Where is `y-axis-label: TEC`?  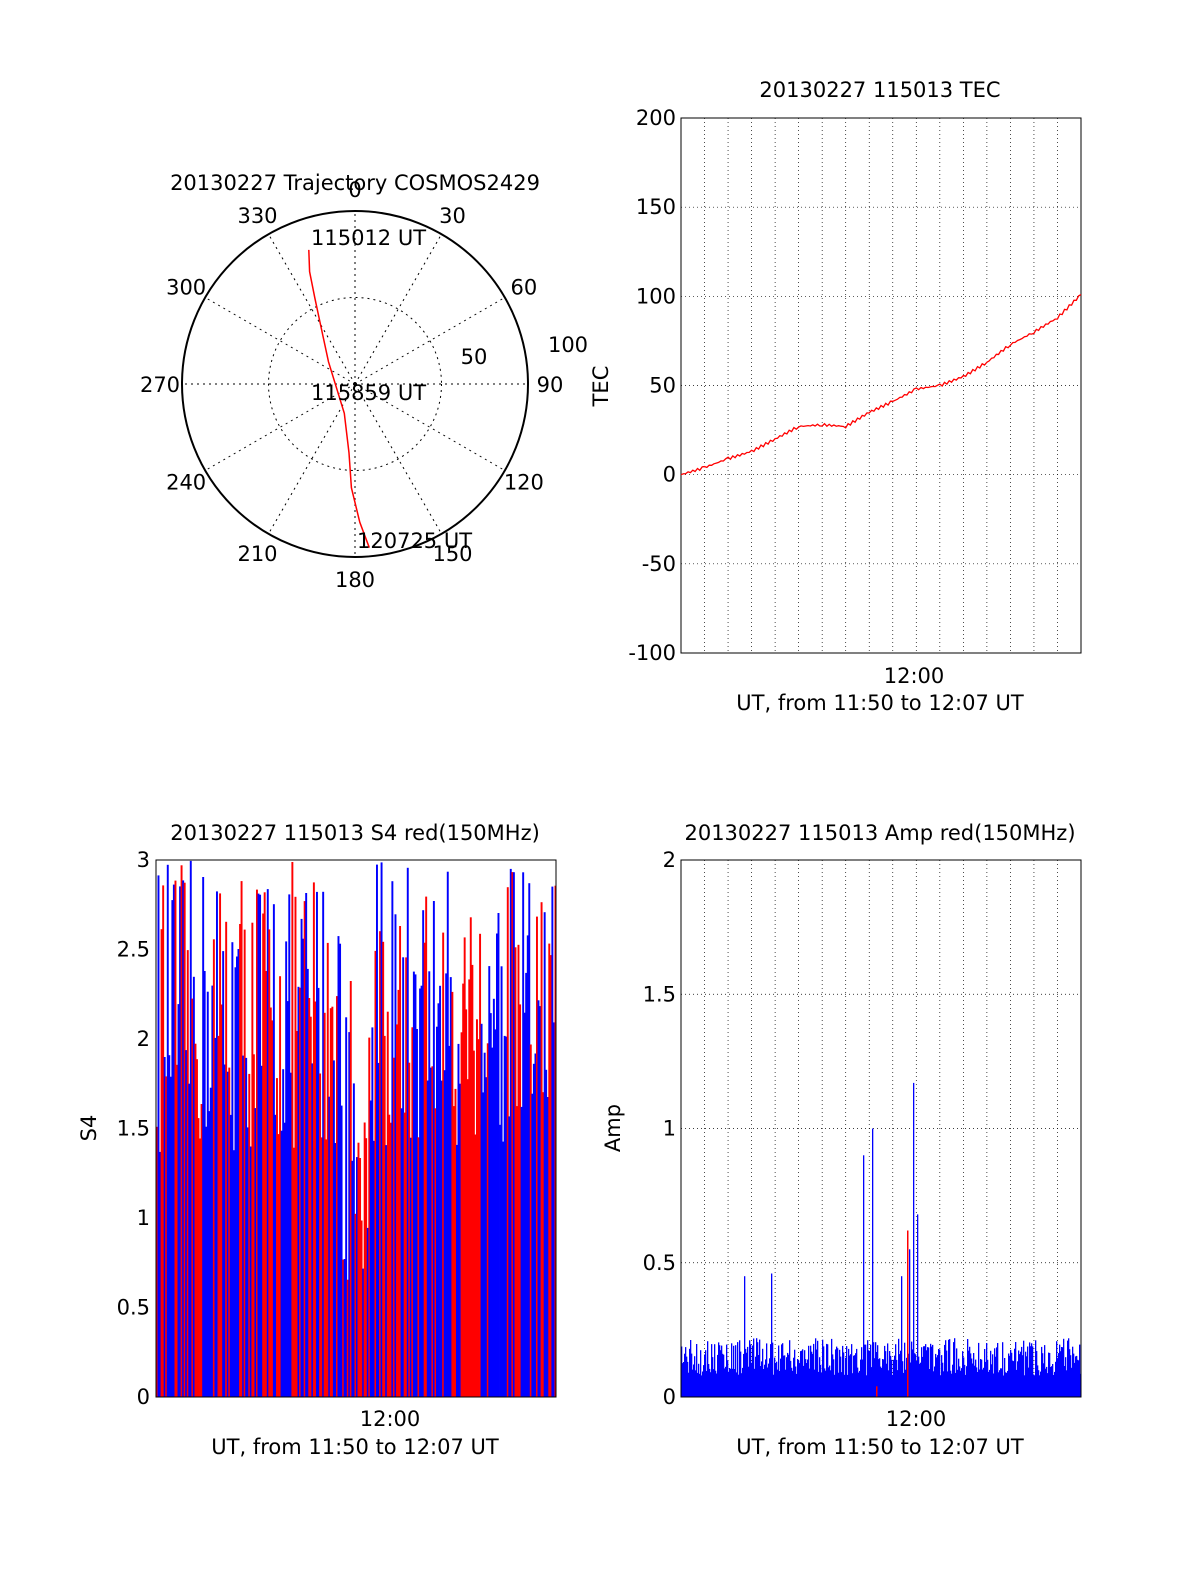
y-axis-label: TEC is located at coordinates (601, 387).